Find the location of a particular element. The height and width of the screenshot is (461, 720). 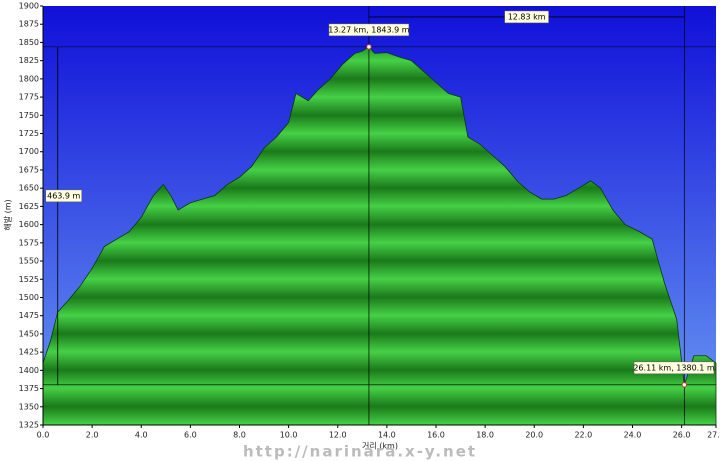

x-tick-label: 22.0 is located at coordinates (583, 435).